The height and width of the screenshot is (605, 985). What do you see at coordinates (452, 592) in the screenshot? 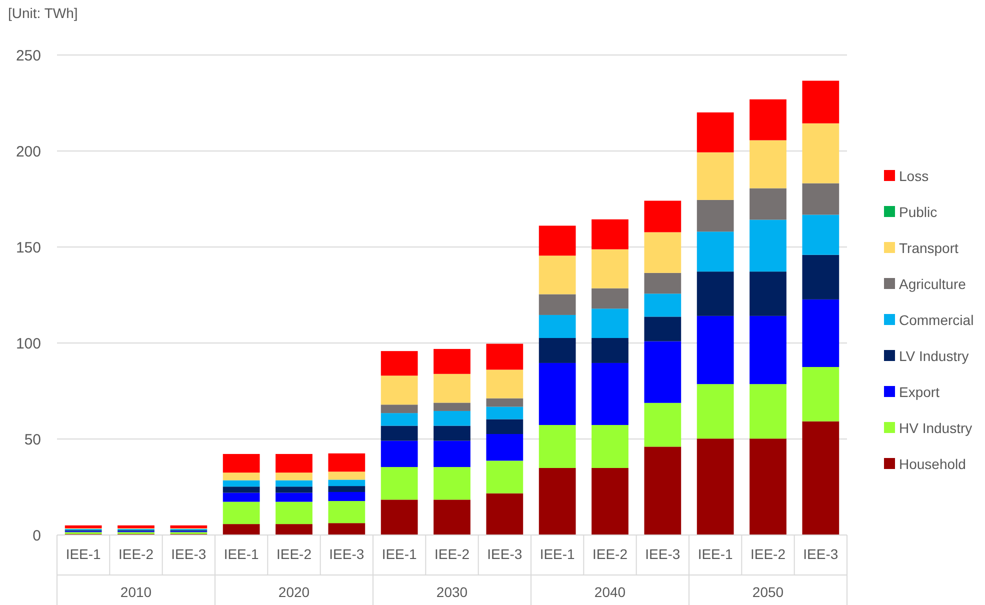
I see `text: 2030` at bounding box center [452, 592].